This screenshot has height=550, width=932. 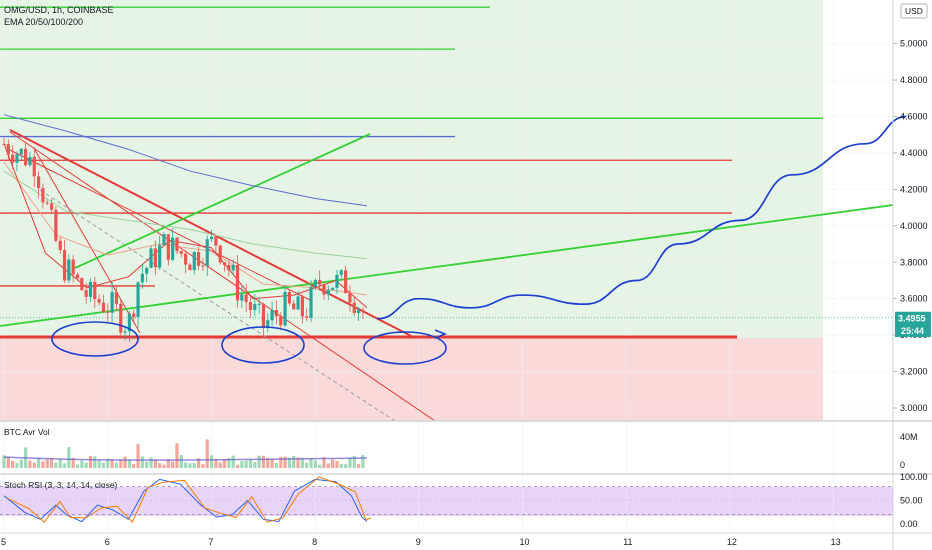 I want to click on time-tick-label: 7, so click(x=210, y=542).